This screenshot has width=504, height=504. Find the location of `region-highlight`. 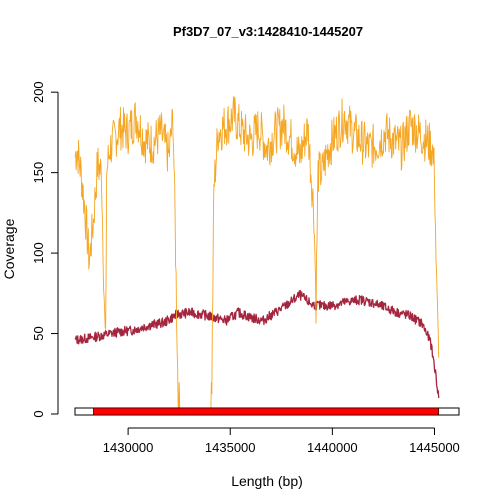

region-highlight is located at coordinates (266, 411).